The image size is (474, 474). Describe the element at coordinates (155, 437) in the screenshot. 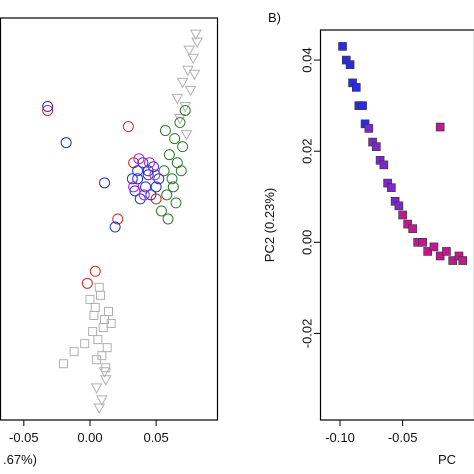

I see `x-tick-label: 0.05` at that location.